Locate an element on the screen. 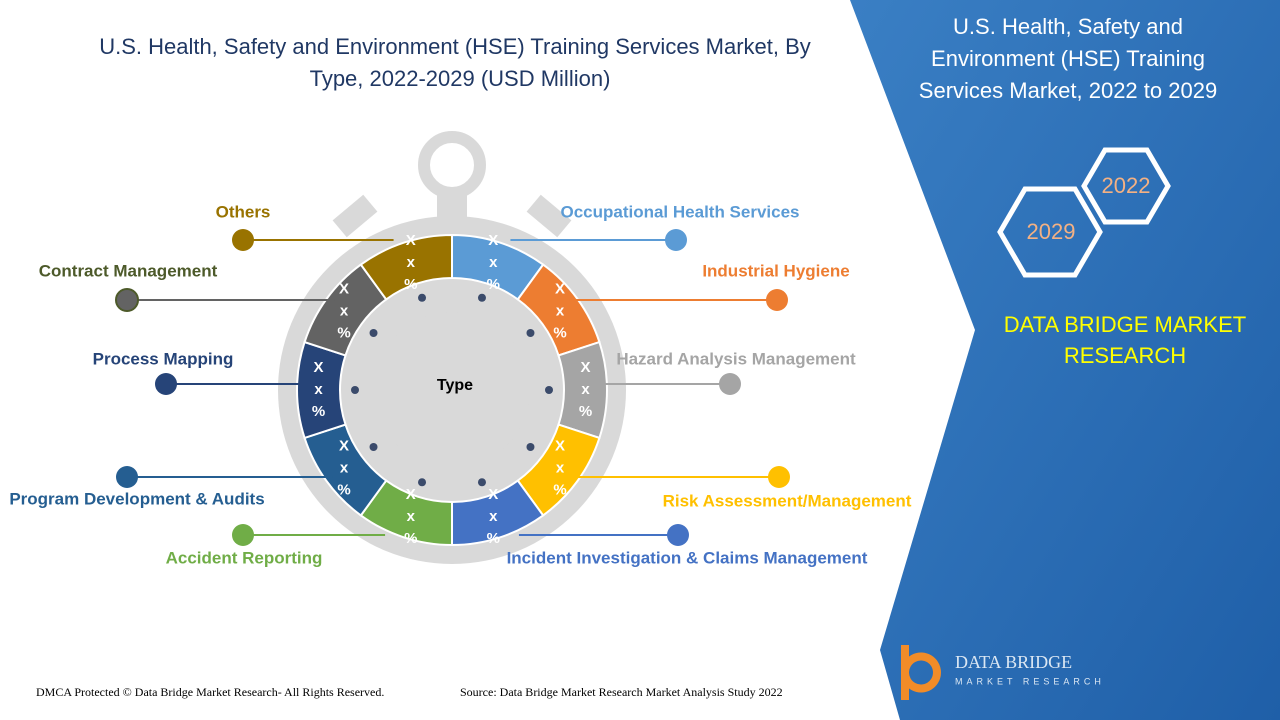 This screenshot has height=720, width=1280. center-circle is located at coordinates (452, 390).